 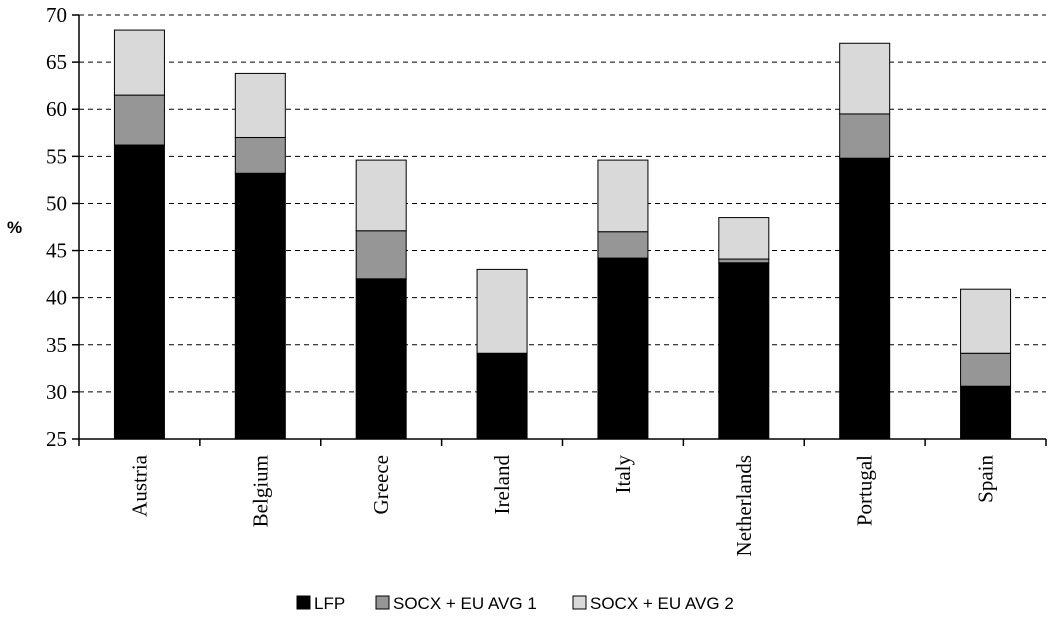 I want to click on y-tick-label: 40, so click(x=56, y=298).